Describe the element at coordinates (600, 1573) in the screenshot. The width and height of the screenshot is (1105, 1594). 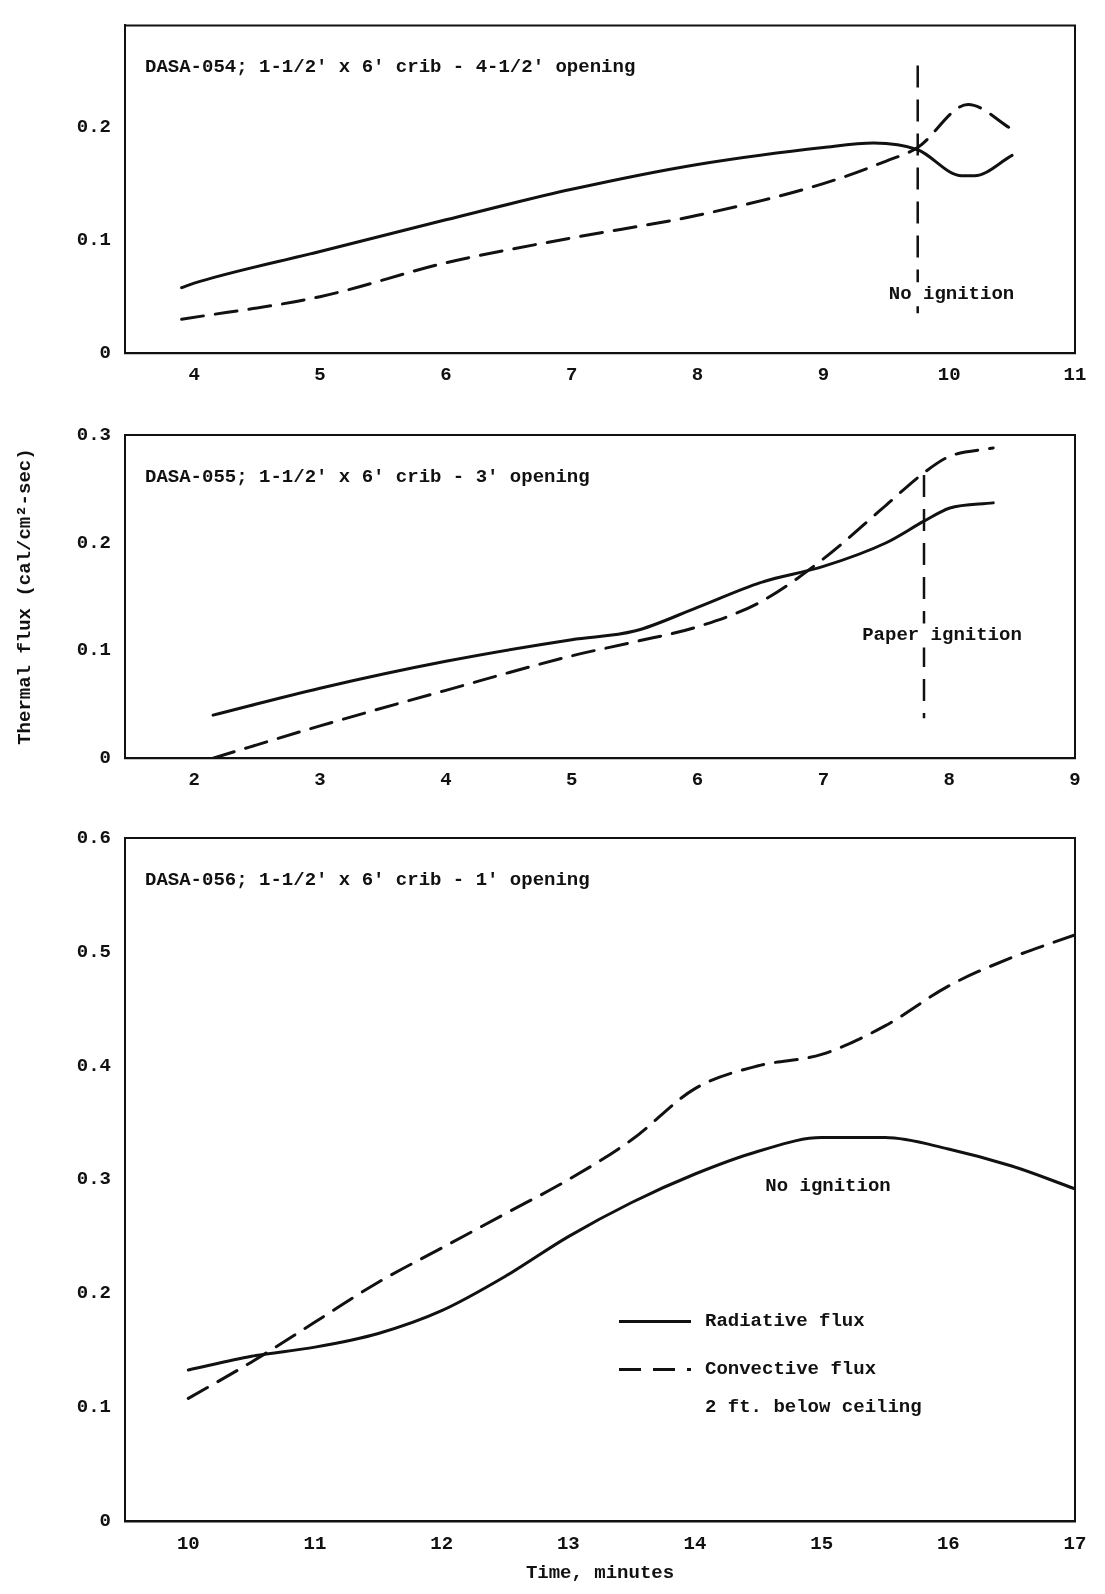
I see `x-axis-title: Time, minutes` at that location.